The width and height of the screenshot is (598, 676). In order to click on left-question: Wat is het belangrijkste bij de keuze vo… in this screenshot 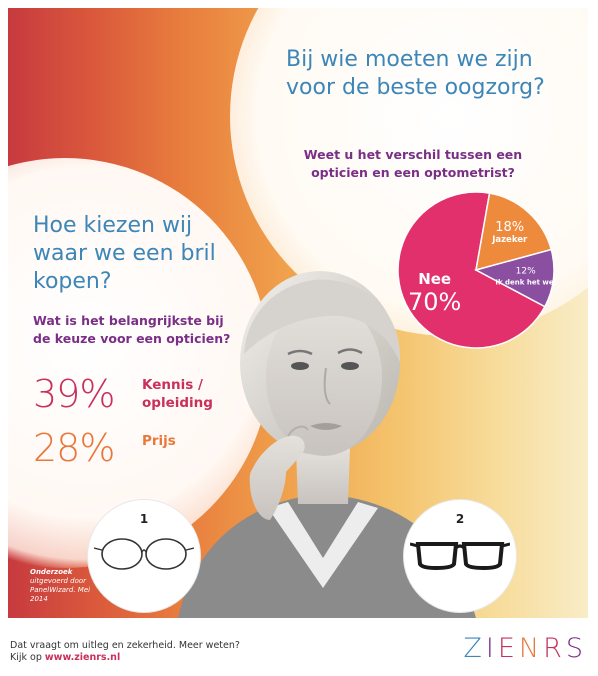, I will do `click(132, 329)`.